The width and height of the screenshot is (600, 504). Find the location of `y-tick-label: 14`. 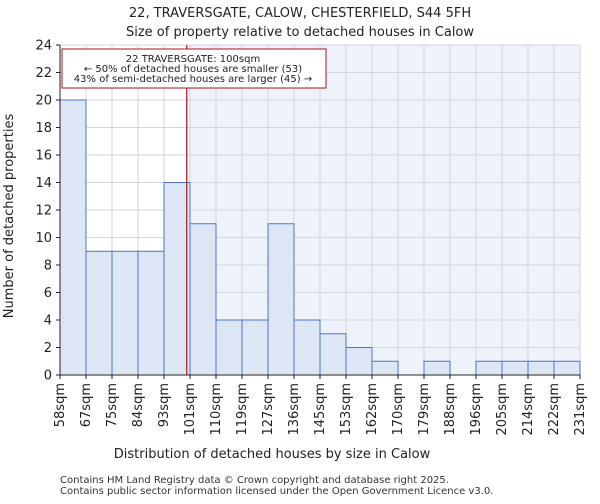

y-tick-label: 14 is located at coordinates (43, 183).